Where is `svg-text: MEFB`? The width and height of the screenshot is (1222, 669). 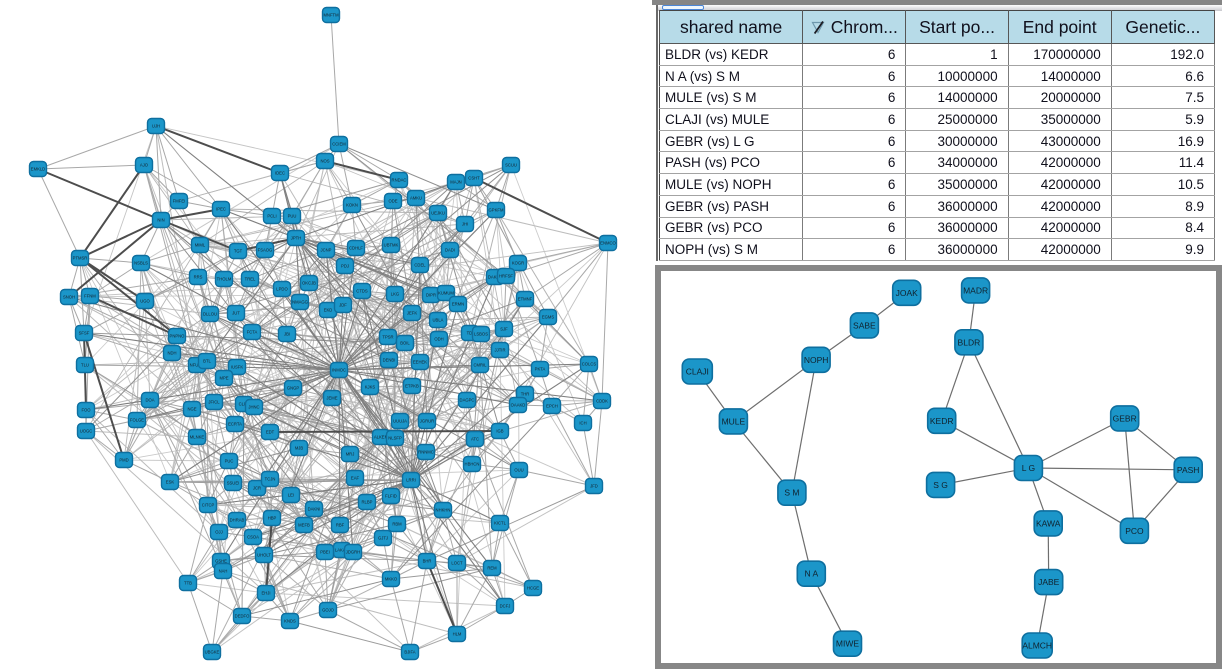 svg-text: MEFB is located at coordinates (304, 525).